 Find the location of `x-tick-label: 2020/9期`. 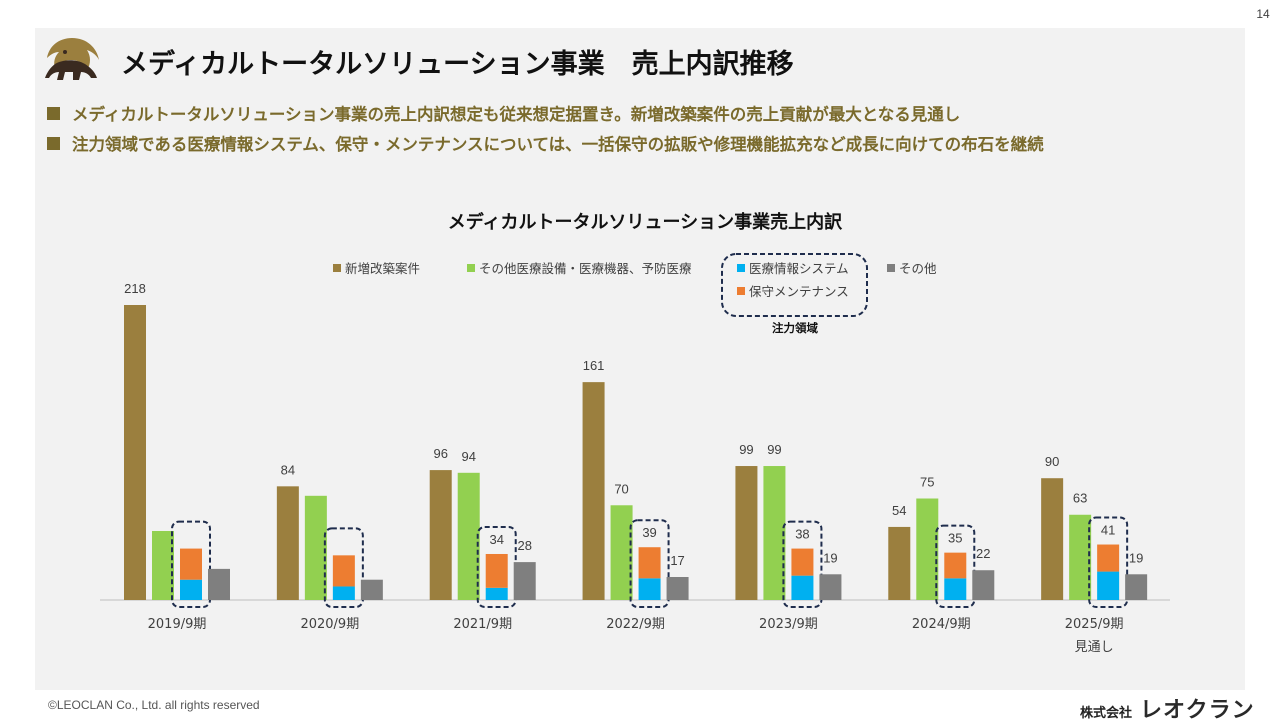

x-tick-label: 2020/9期 is located at coordinates (329, 624).